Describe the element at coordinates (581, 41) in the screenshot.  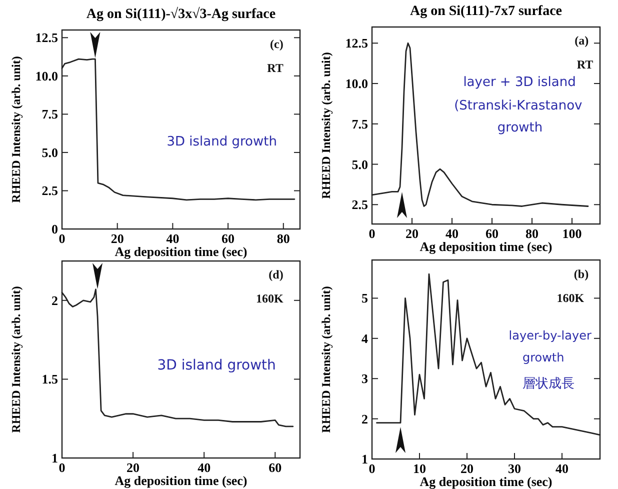
I see `annotation: (a)` at that location.